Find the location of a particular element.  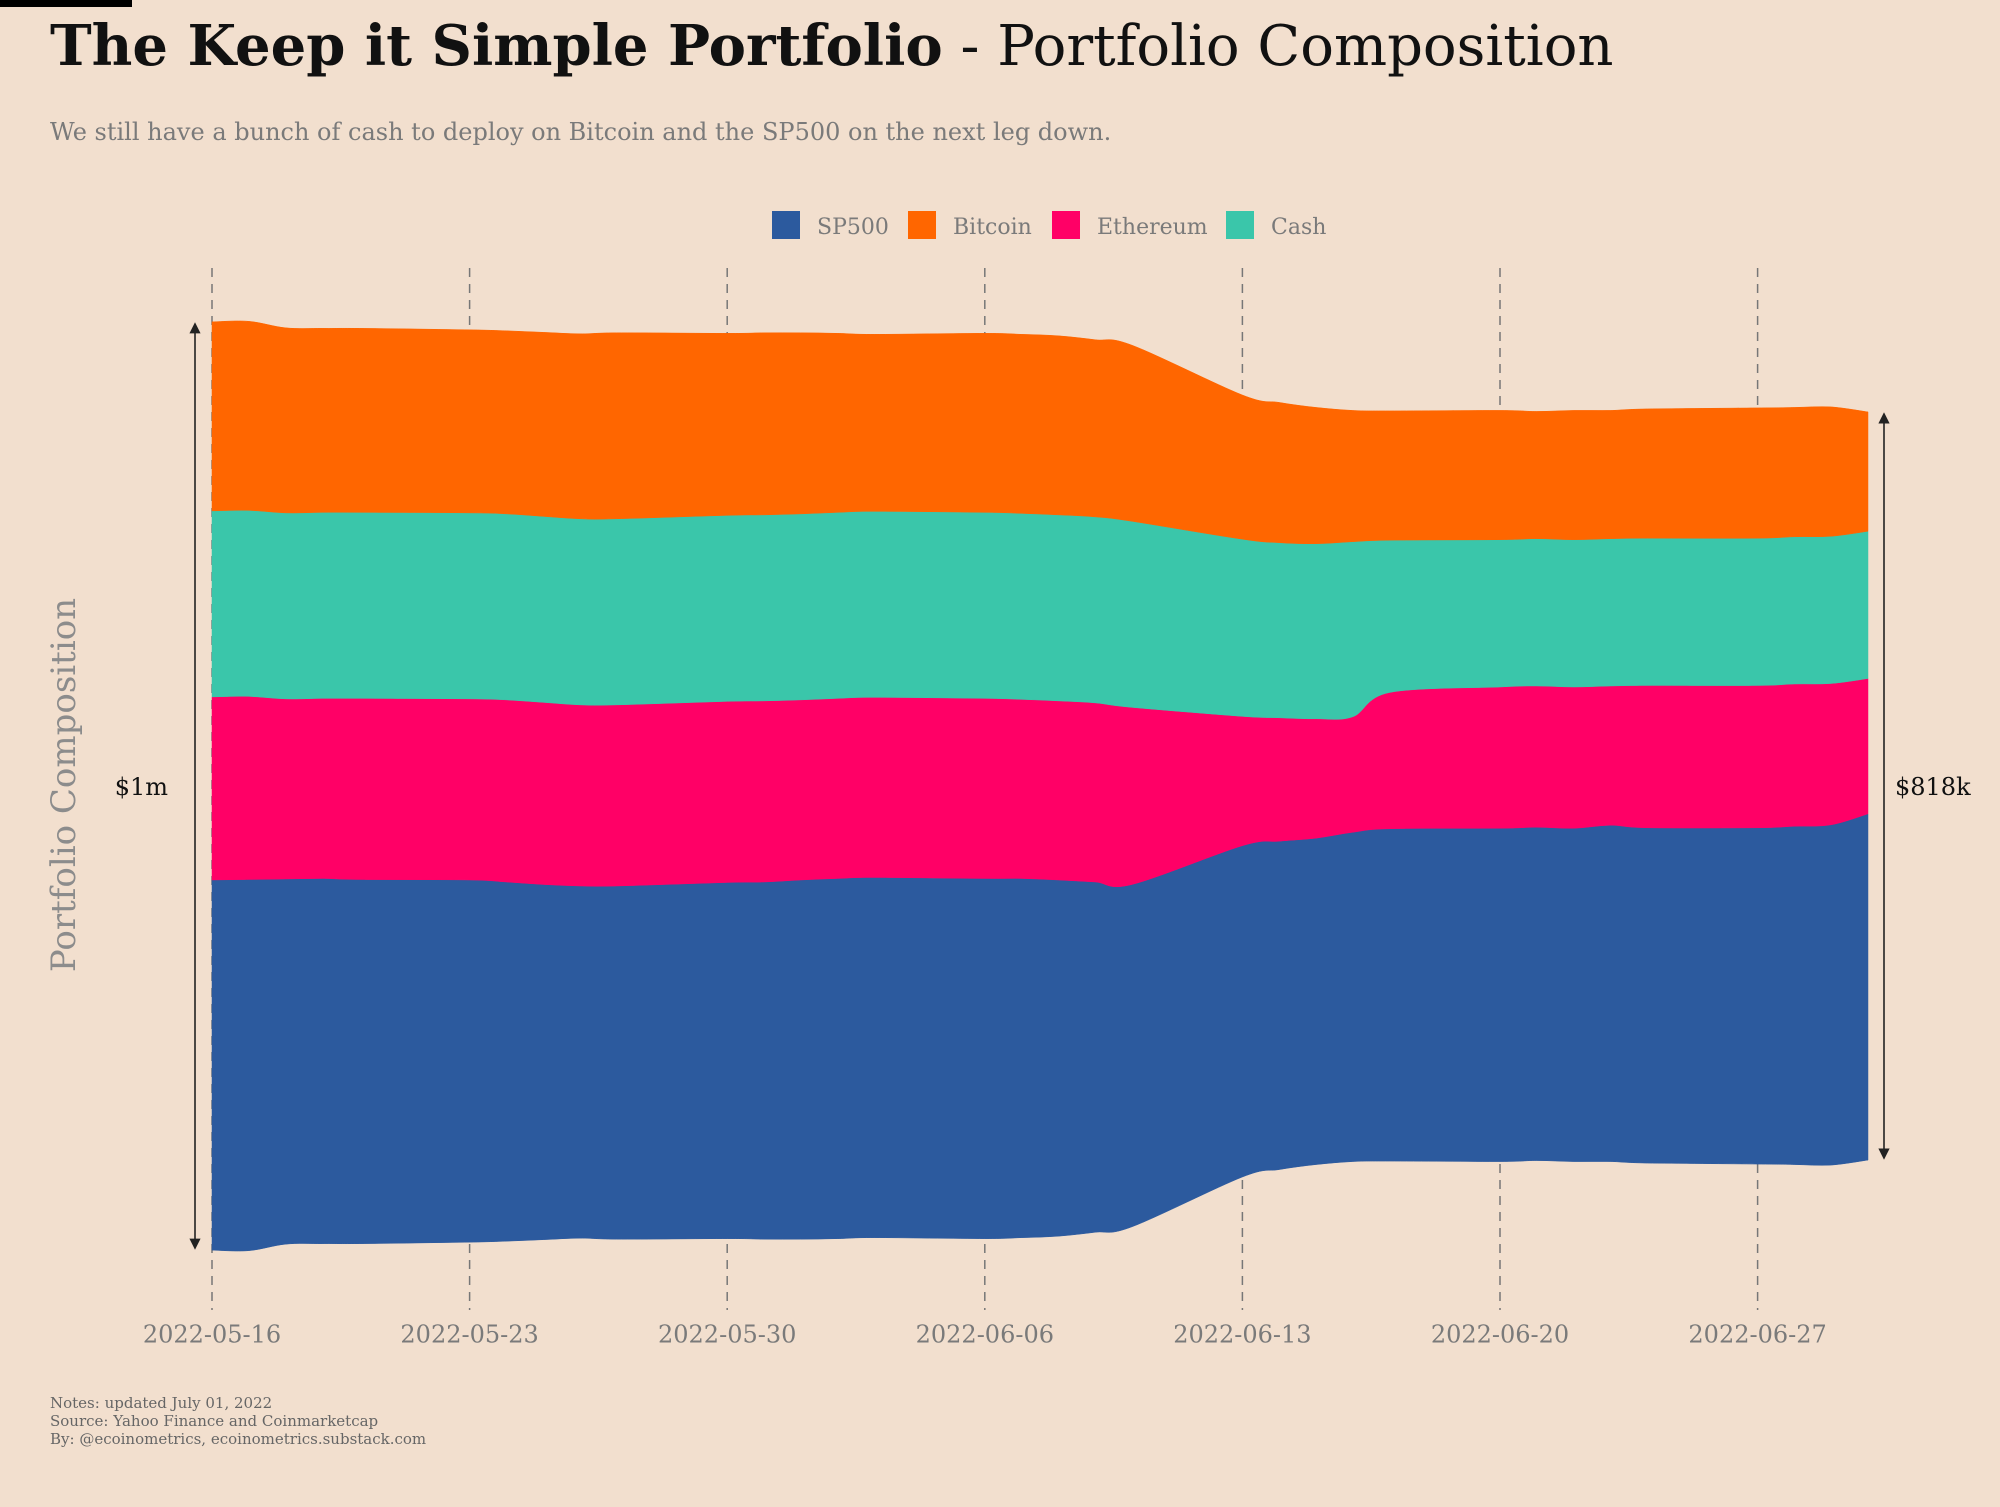

chart-title-bold: The Keep it Simple Portfolio is located at coordinates (496, 46).